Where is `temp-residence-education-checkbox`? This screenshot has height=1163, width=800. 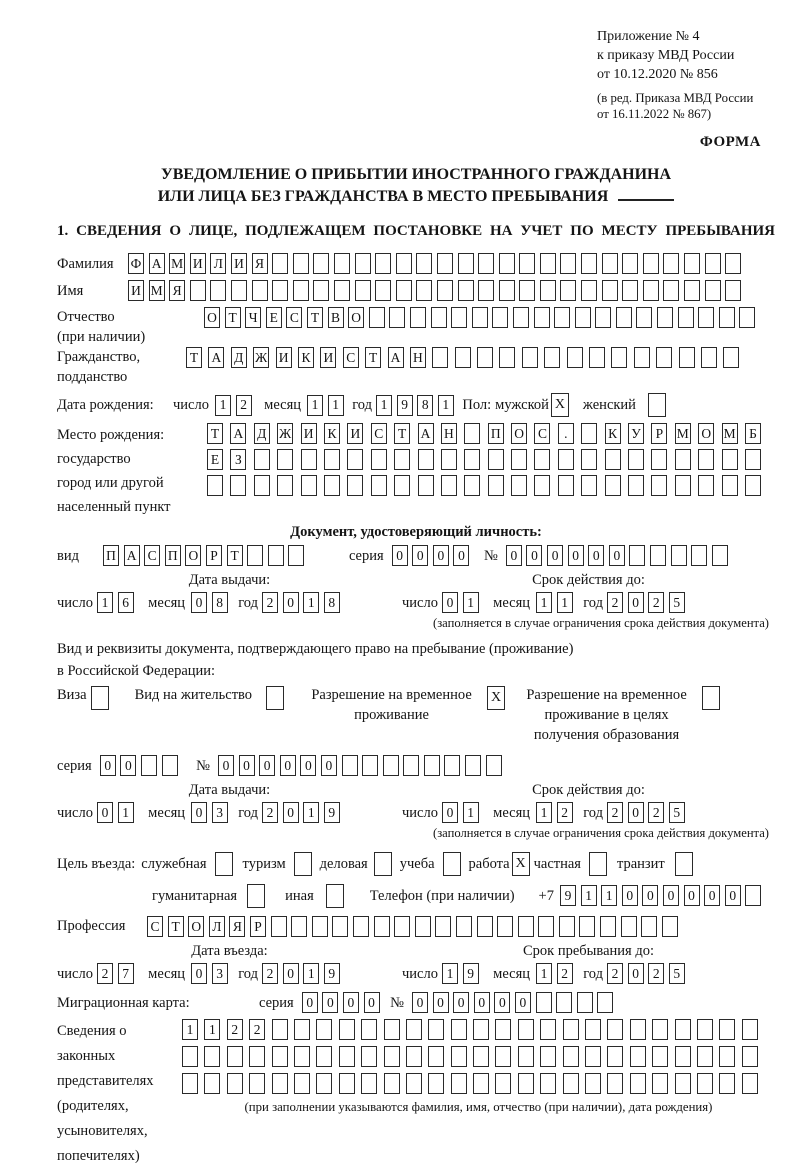
temp-residence-education-checkbox is located at coordinates (711, 698).